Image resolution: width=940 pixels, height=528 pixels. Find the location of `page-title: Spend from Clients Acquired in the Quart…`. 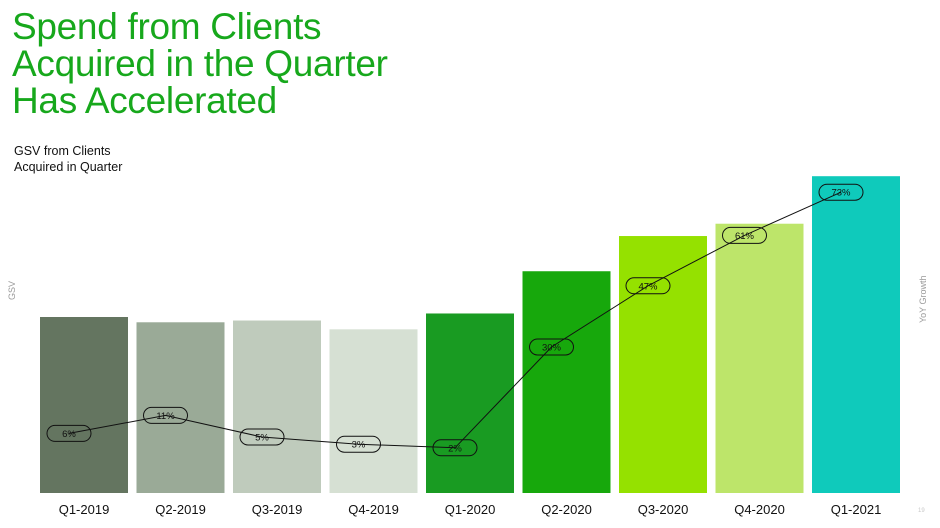

page-title: Spend from Clients Acquired in the Quart… is located at coordinates (200, 63).